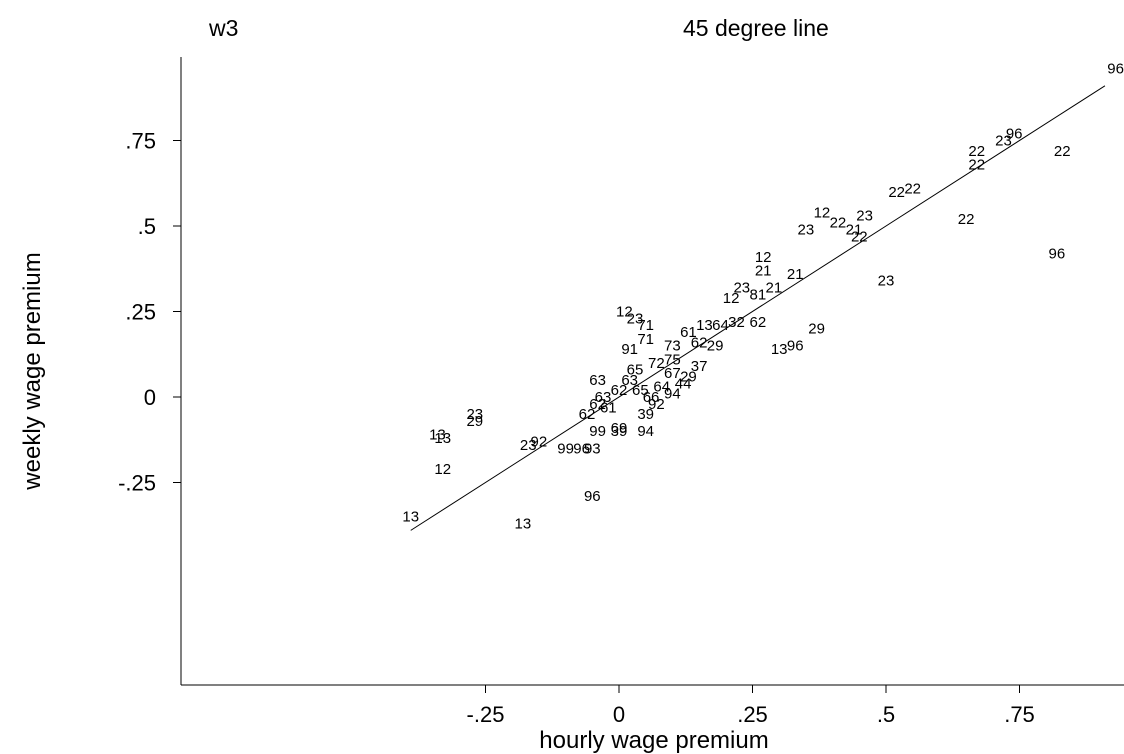 This screenshot has height=754, width=1124. What do you see at coordinates (619, 714) in the screenshot?
I see `x-tick-label: 0` at bounding box center [619, 714].